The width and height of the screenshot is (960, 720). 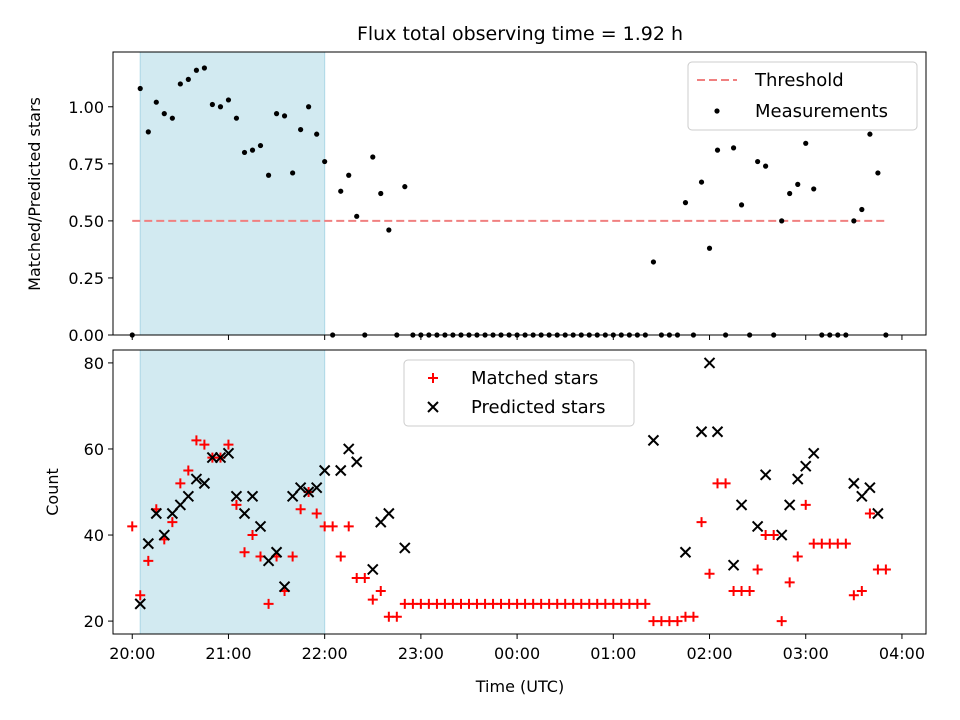 I want to click on chart-title: Flux total observing time = 1.92 h, so click(x=520, y=34).